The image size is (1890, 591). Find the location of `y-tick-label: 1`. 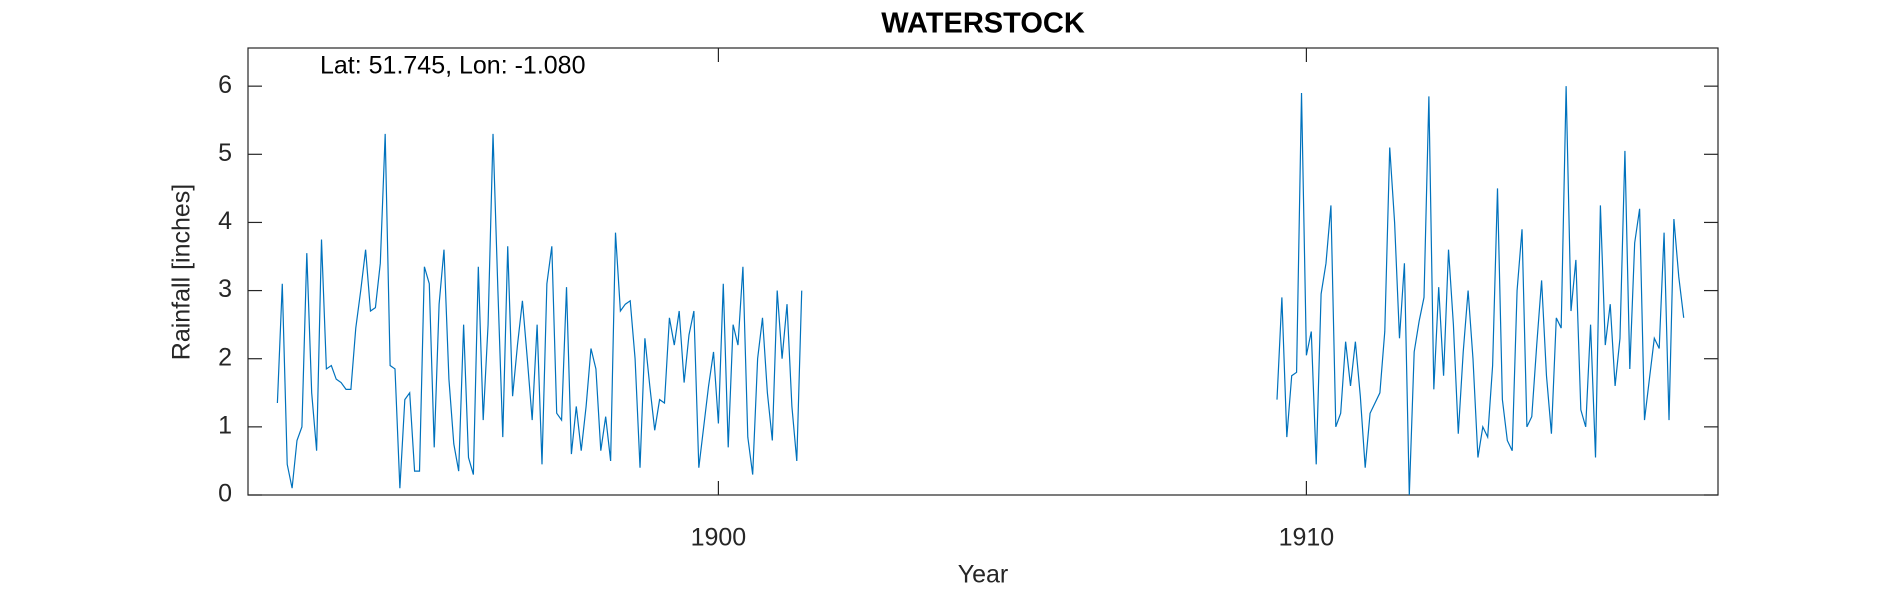

y-tick-label: 1 is located at coordinates (225, 425).